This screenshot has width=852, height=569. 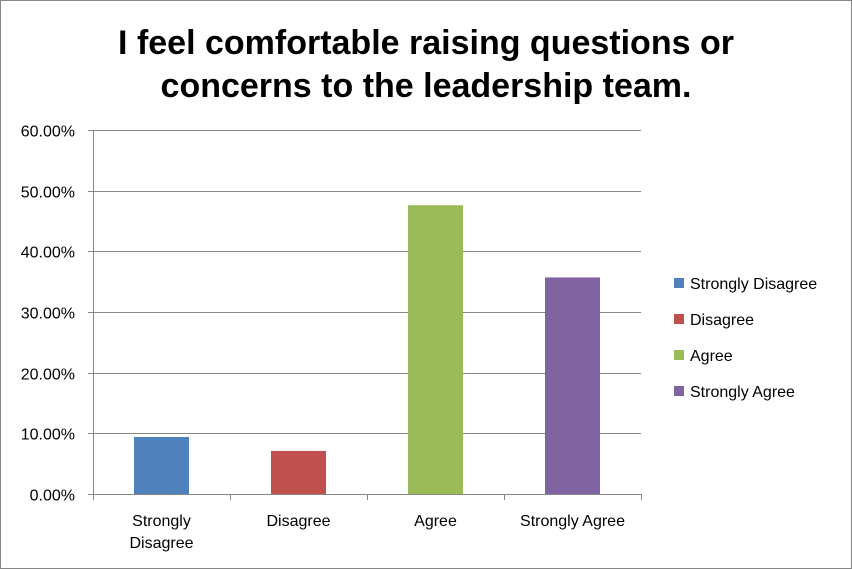 What do you see at coordinates (572, 385) in the screenshot?
I see `bar-strongly-agree` at bounding box center [572, 385].